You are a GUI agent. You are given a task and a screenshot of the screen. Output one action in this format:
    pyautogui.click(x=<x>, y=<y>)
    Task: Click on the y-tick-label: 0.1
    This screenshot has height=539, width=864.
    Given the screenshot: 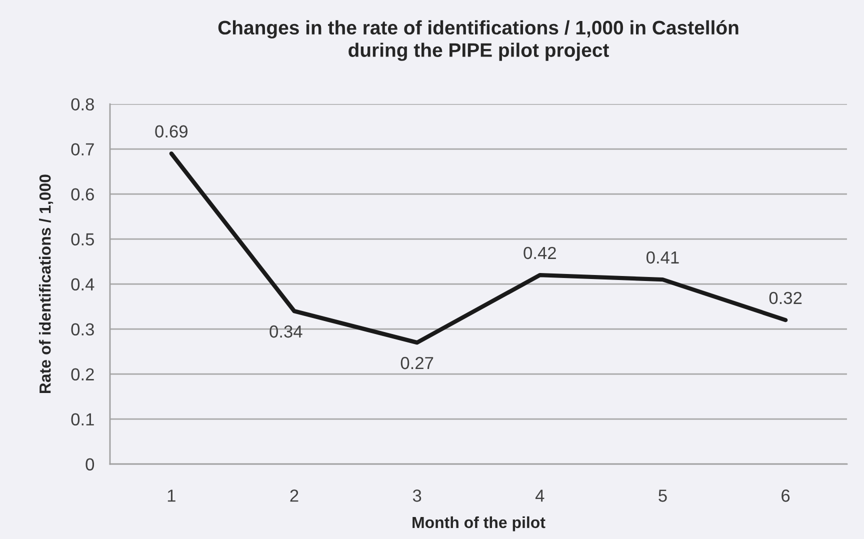 What is the action you would take?
    pyautogui.click(x=82, y=419)
    